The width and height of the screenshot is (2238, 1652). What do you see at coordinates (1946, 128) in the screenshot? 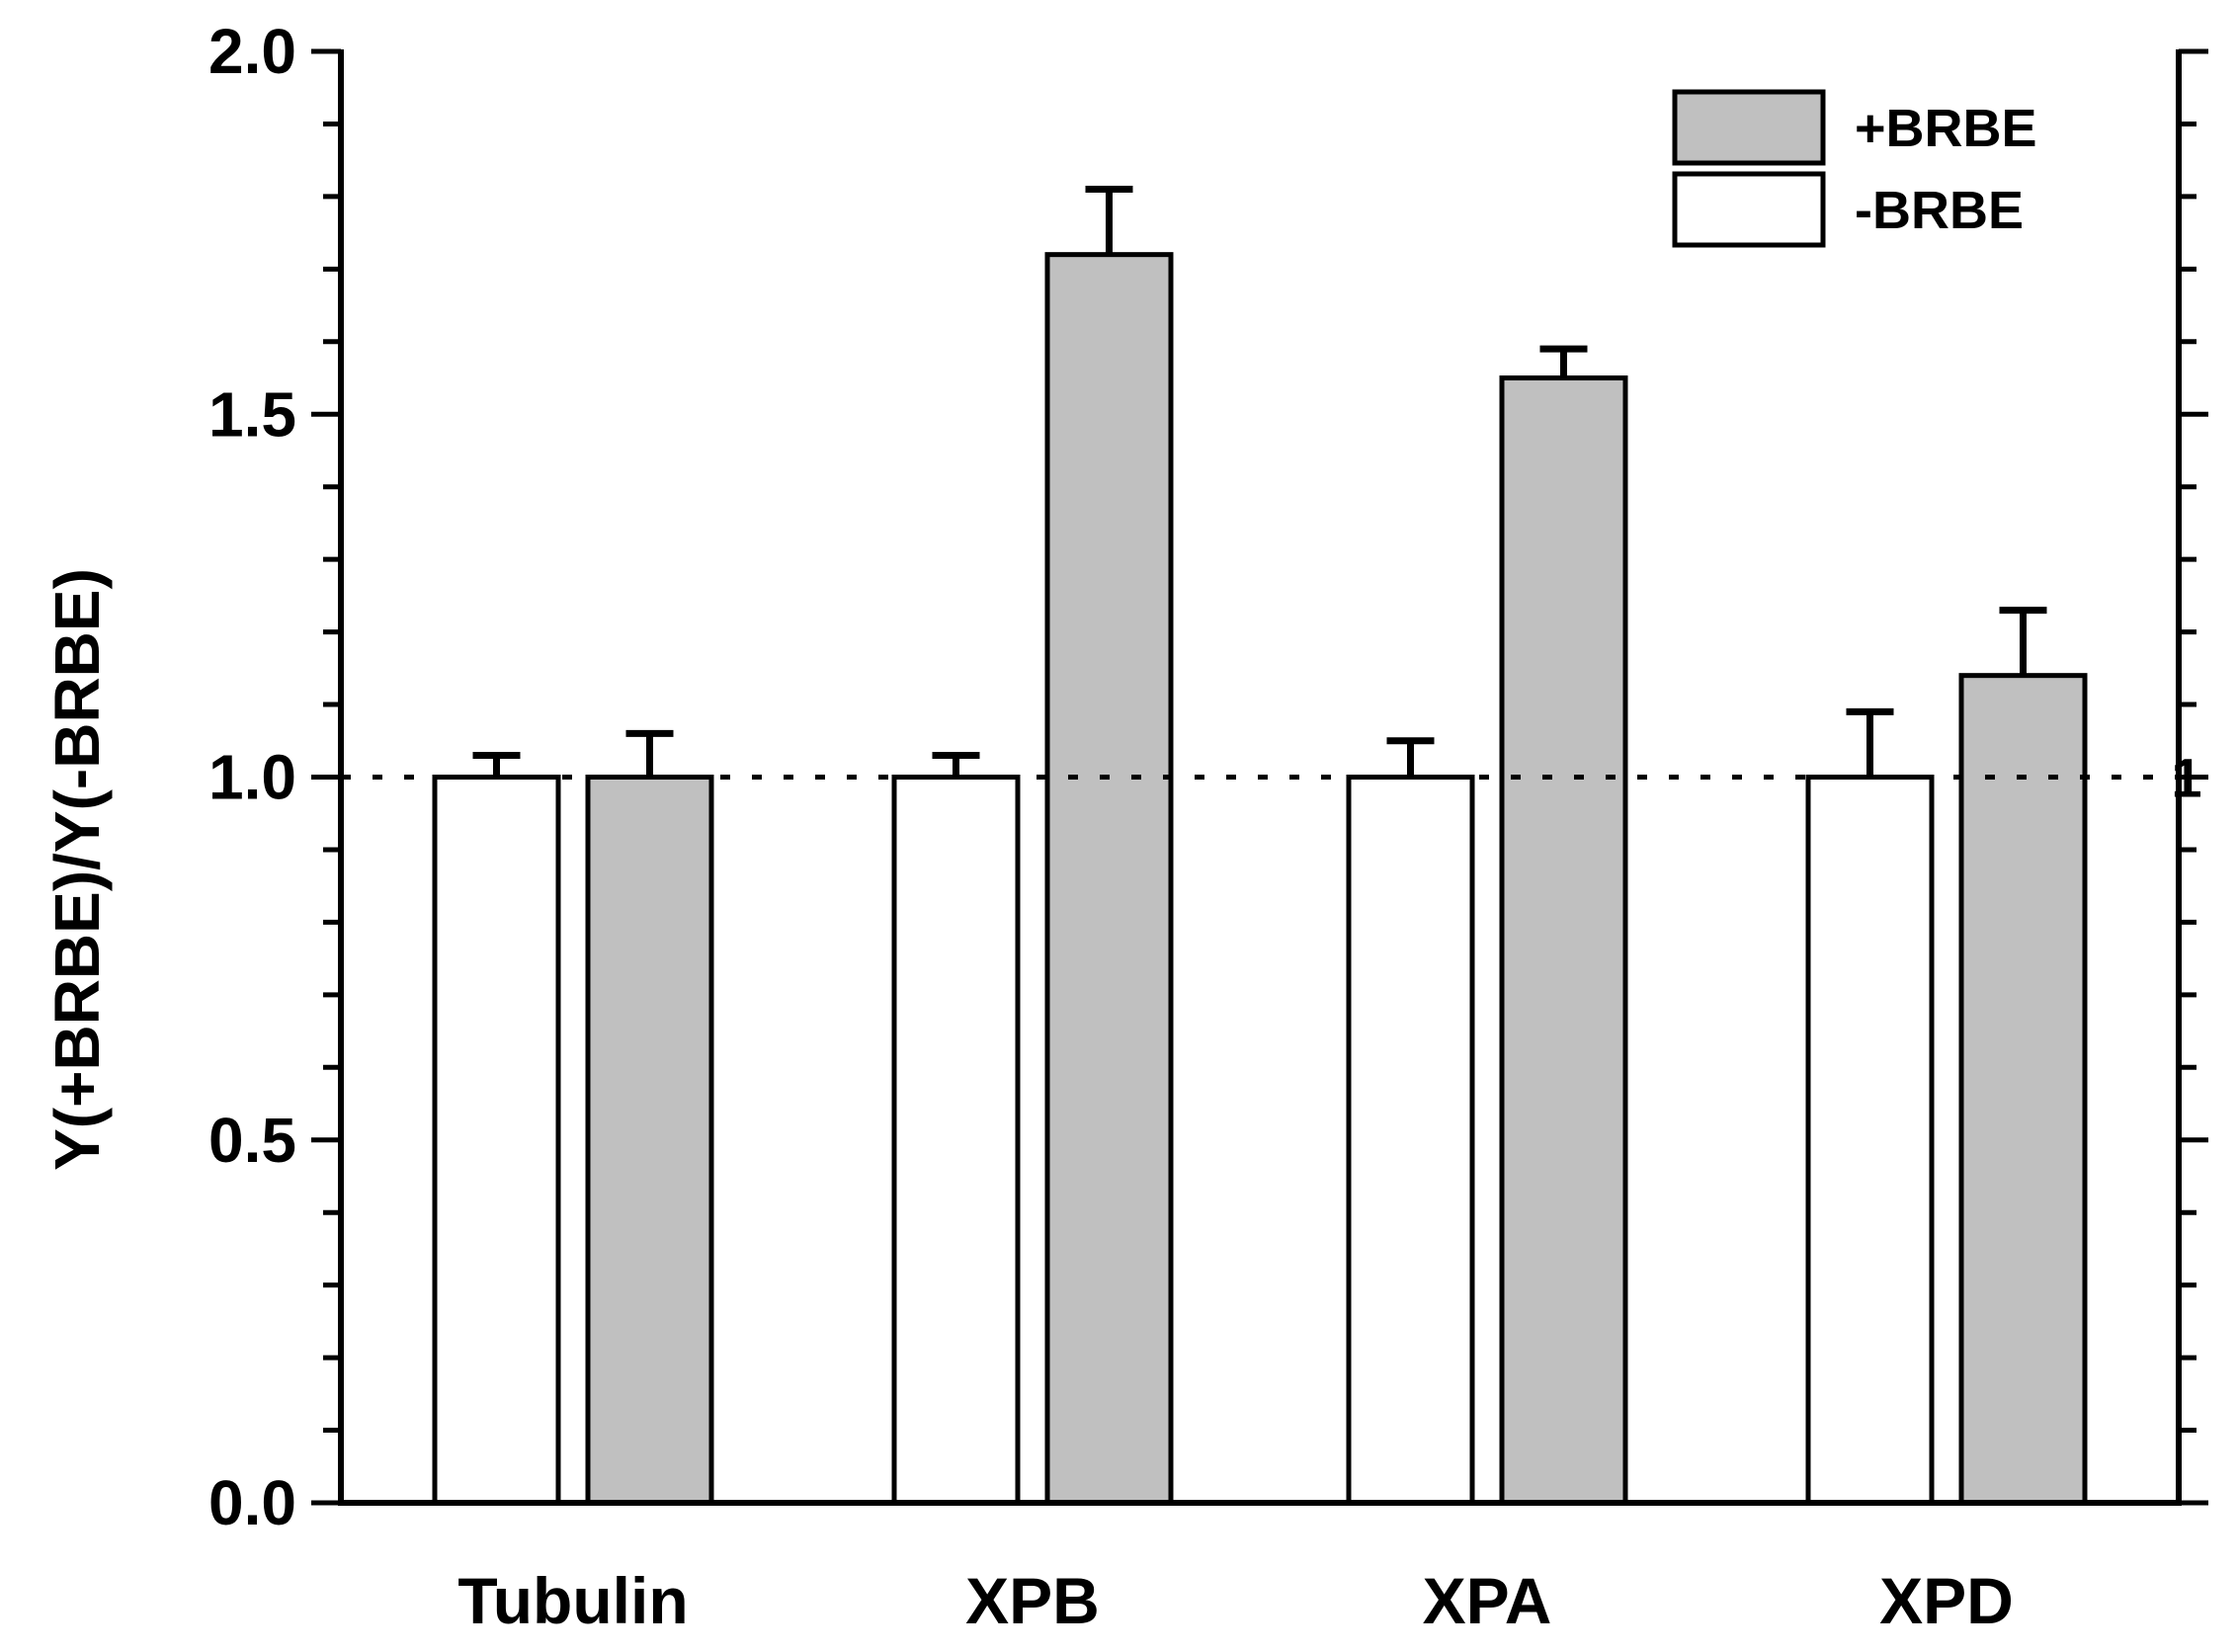
I see `legend-label-plus-brbe: +BRBE` at bounding box center [1946, 128].